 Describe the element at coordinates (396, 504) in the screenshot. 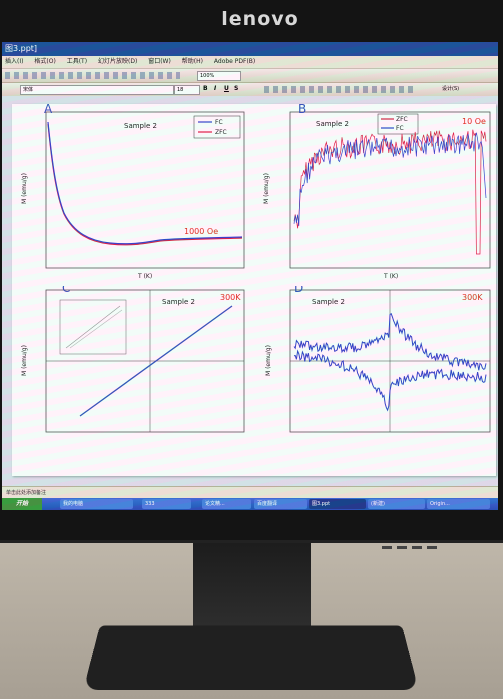

I see `taskbar-item-new: (新建)` at that location.